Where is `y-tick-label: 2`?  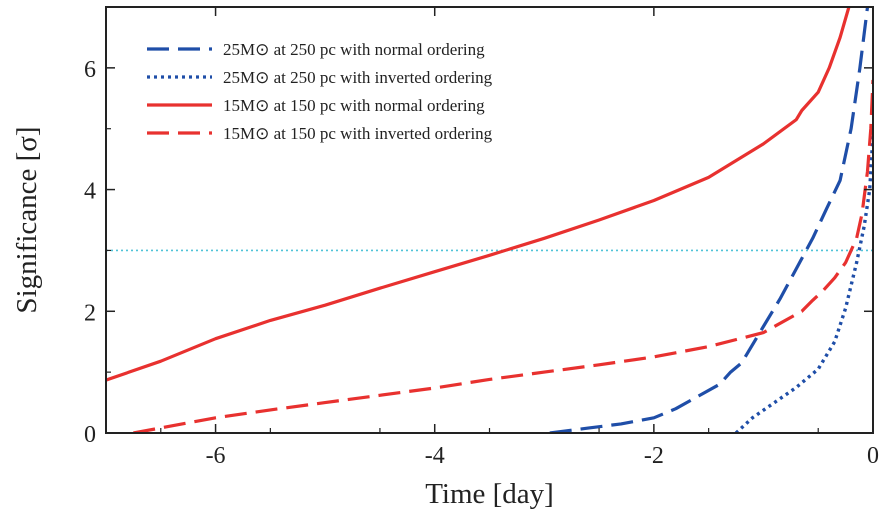
y-tick-label: 2 is located at coordinates (90, 313).